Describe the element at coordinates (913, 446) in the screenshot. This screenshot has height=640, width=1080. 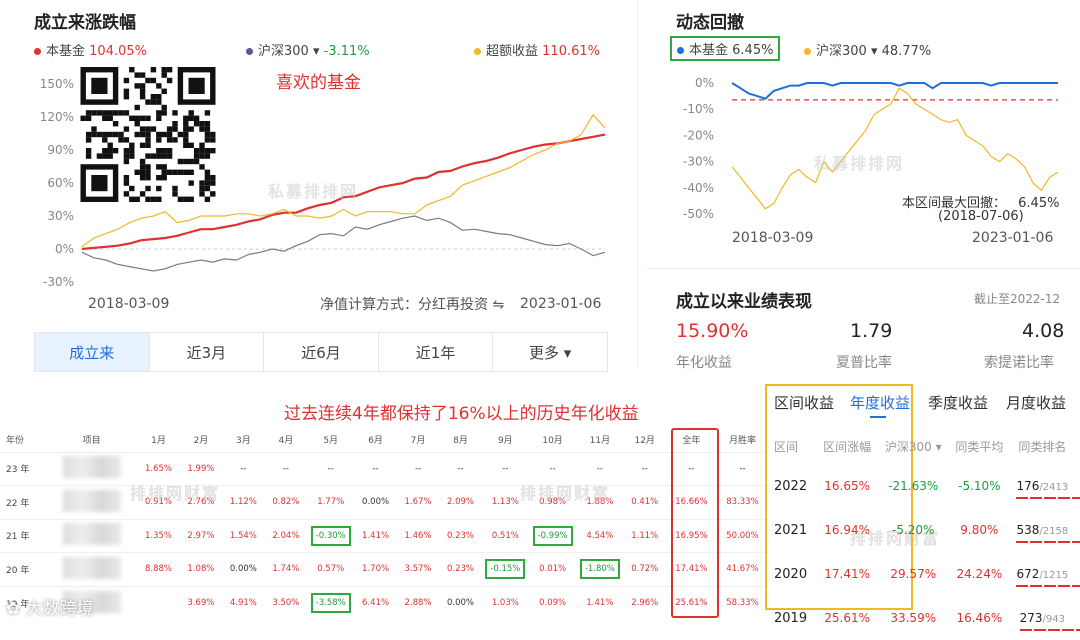
I see `col-header: 沪深300 ▾` at that location.